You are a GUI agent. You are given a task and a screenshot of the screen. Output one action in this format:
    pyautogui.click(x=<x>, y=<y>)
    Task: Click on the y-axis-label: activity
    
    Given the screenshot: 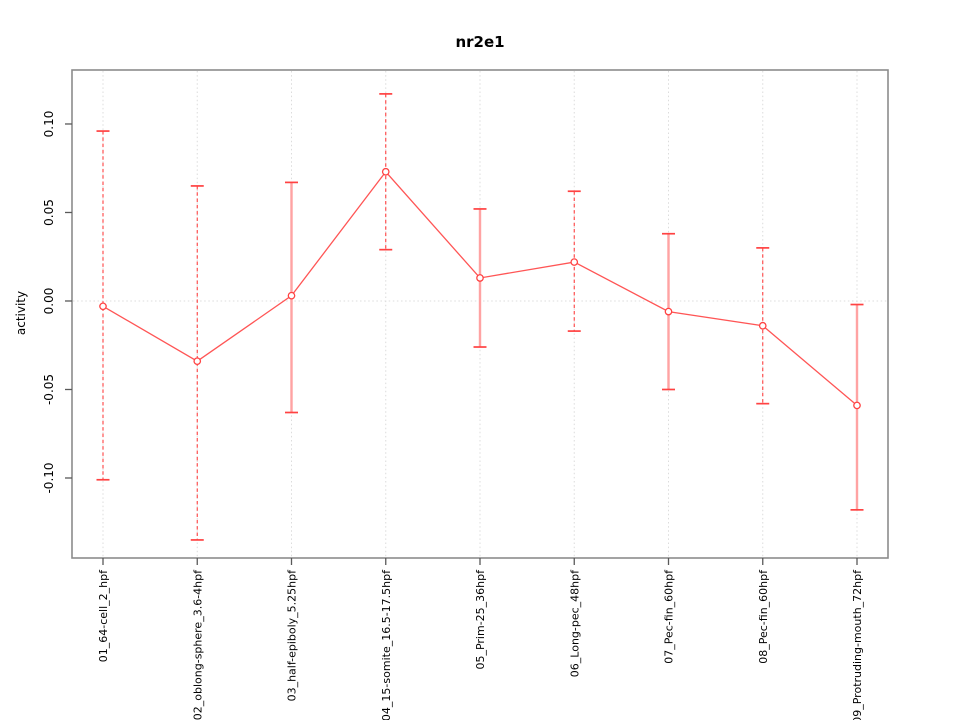 What is the action you would take?
    pyautogui.click(x=21, y=313)
    